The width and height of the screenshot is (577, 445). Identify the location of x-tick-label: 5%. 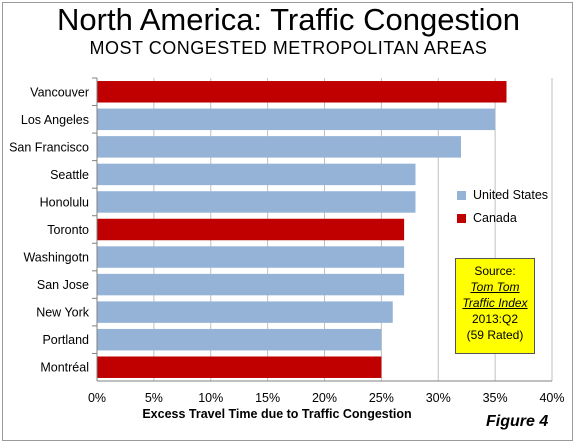
(154, 398).